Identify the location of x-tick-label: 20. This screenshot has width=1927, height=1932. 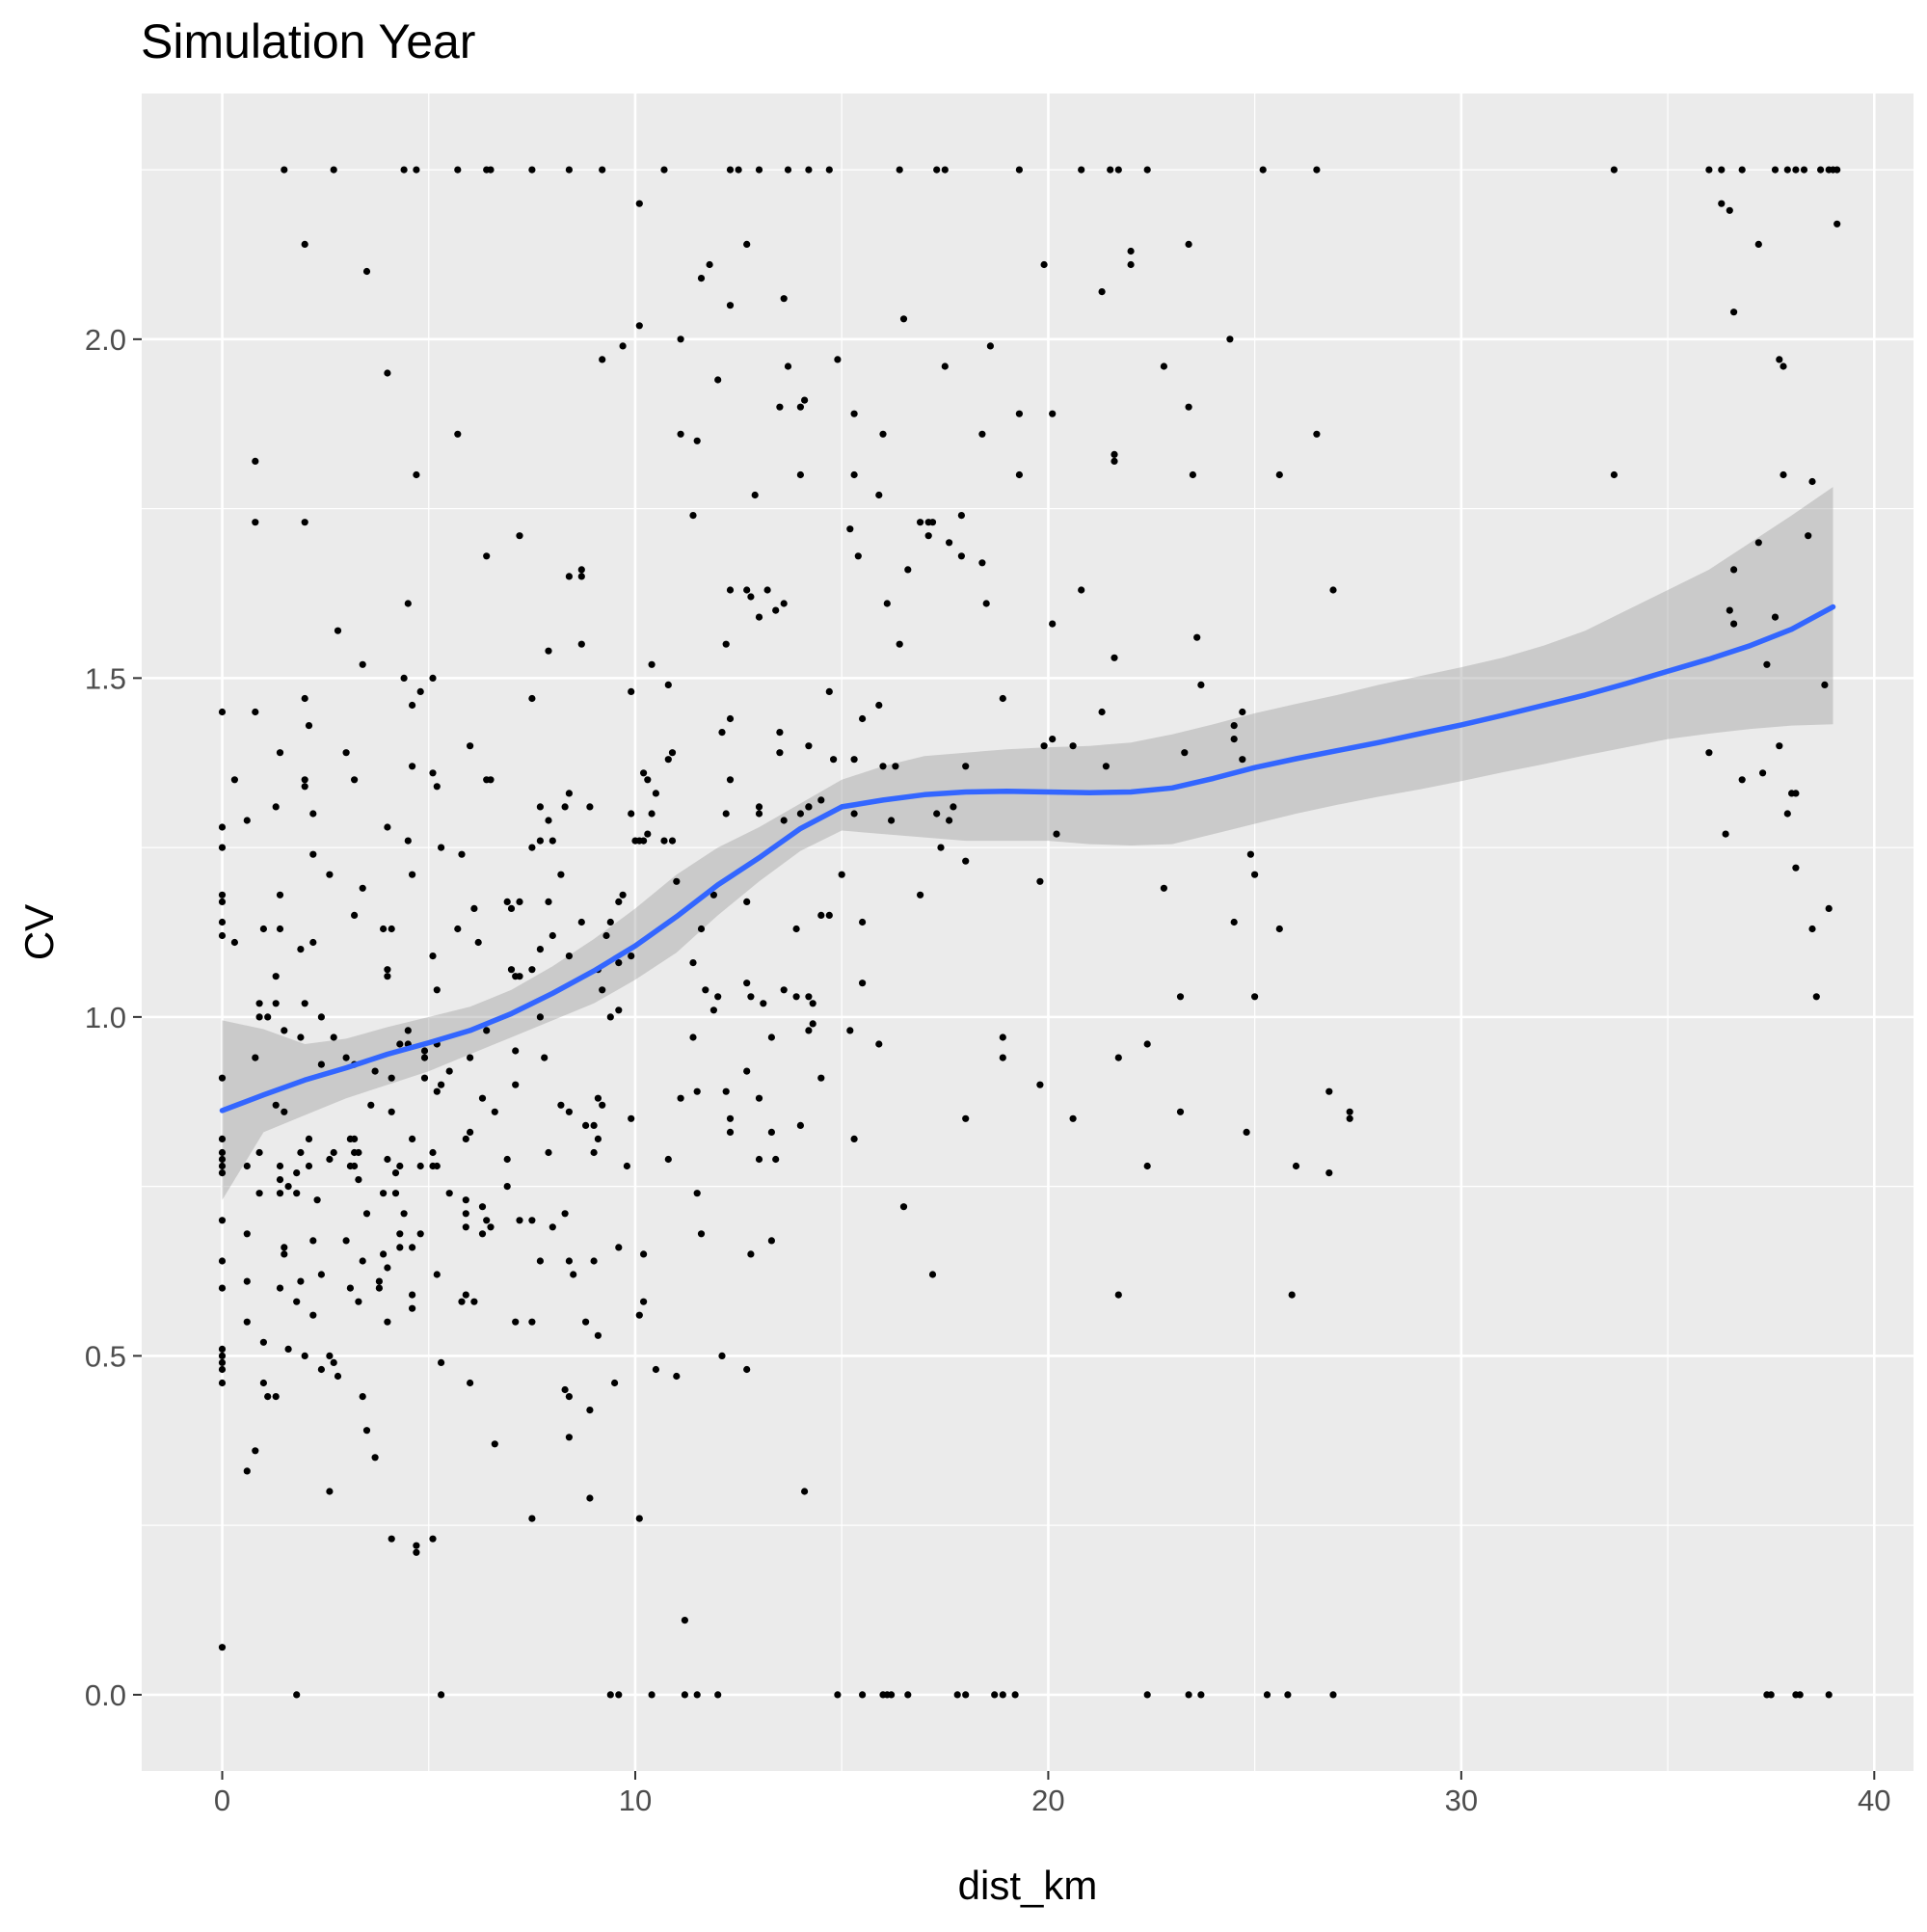
(1047, 1801).